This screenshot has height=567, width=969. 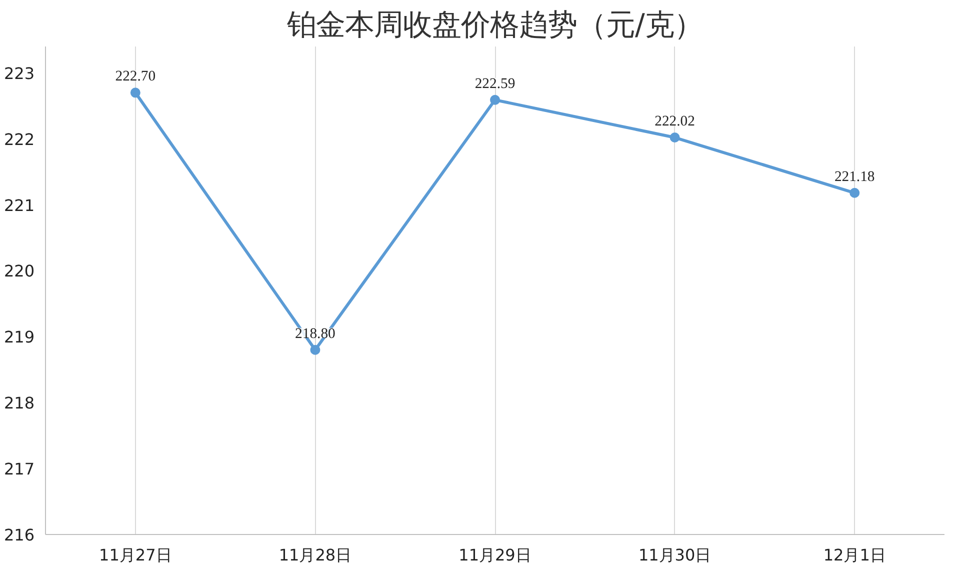 What do you see at coordinates (19, 337) in the screenshot?
I see `y-tick-label: 219` at bounding box center [19, 337].